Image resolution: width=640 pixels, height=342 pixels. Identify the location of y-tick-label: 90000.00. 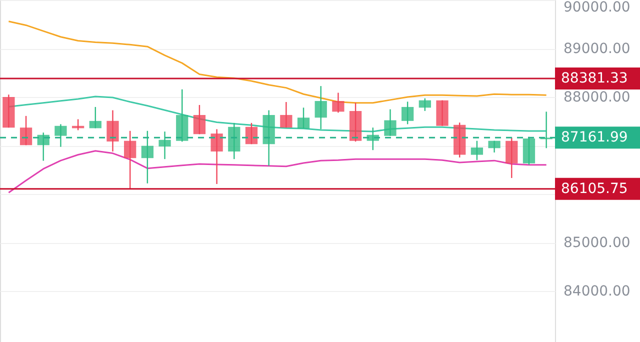
(597, 8).